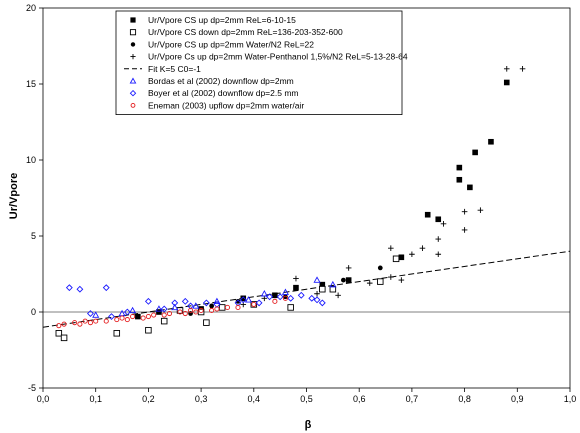 This screenshot has width=580, height=433. Describe the element at coordinates (306, 399) in the screenshot. I see `x-tick-label: 0,5` at that location.